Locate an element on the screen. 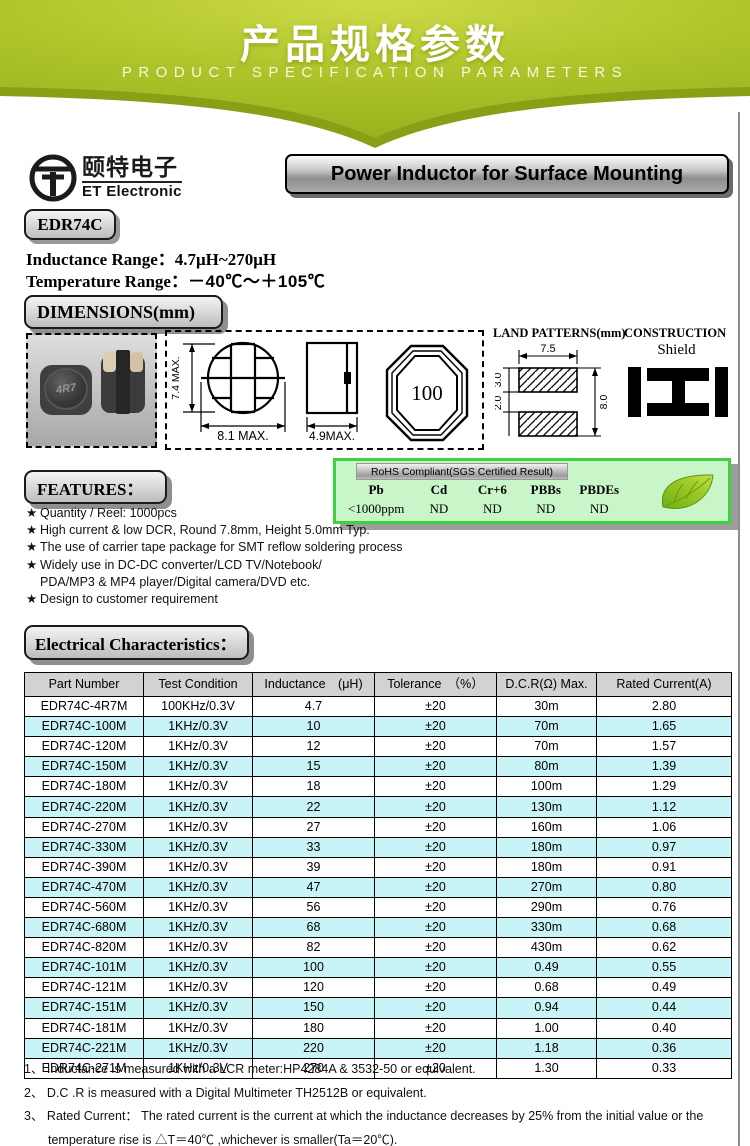 Image resolution: width=750 pixels, height=1146 pixels. table-cell: 1.30 is located at coordinates (546, 1068).